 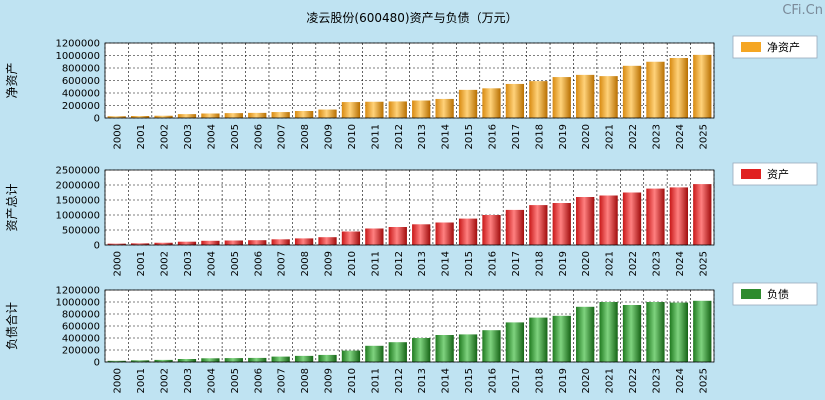 What do you see at coordinates (679, 332) in the screenshot?
I see `bar-liabilities-2024` at bounding box center [679, 332].